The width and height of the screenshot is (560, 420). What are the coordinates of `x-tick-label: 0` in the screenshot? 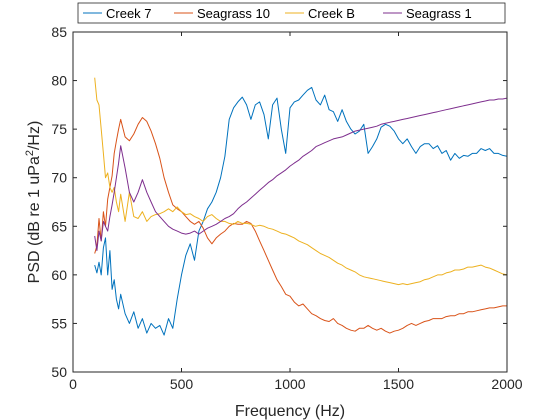 It's located at (73, 384).